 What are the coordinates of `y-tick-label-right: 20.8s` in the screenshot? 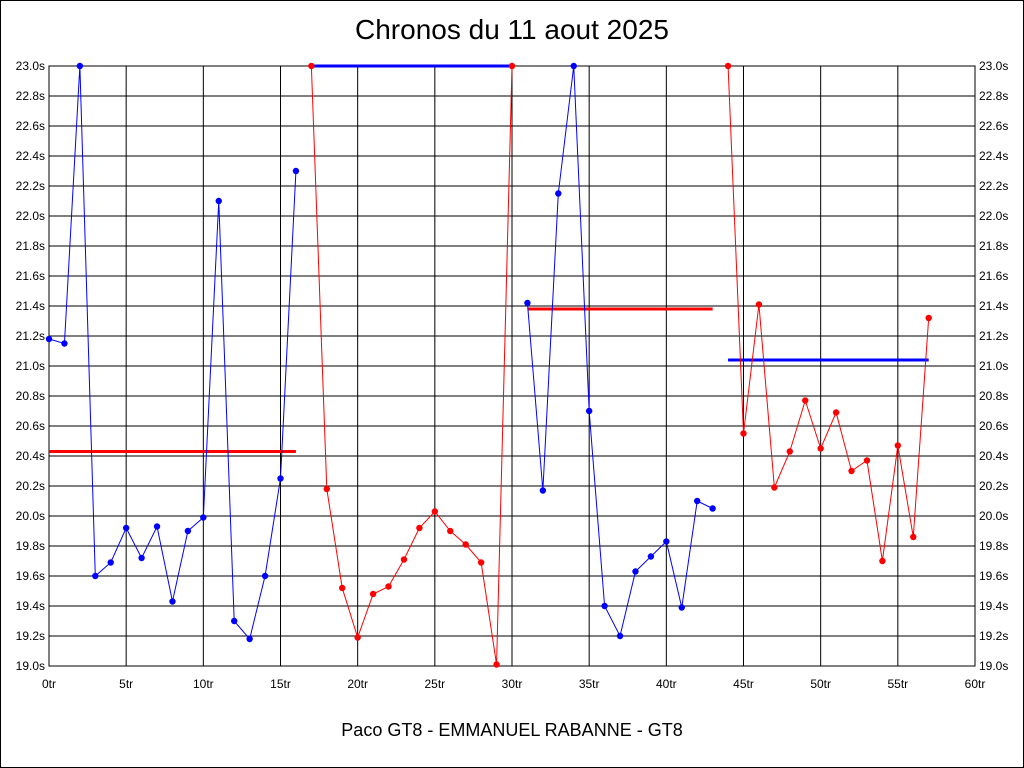 It's located at (993, 396).